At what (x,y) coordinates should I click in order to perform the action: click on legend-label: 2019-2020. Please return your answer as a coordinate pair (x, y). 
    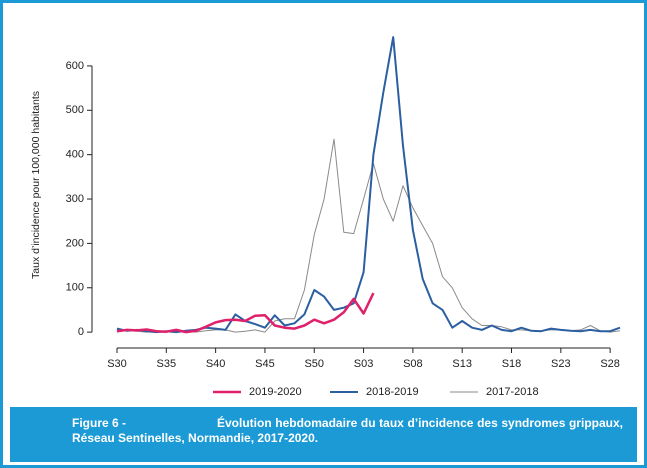
    Looking at the image, I should click on (275, 392).